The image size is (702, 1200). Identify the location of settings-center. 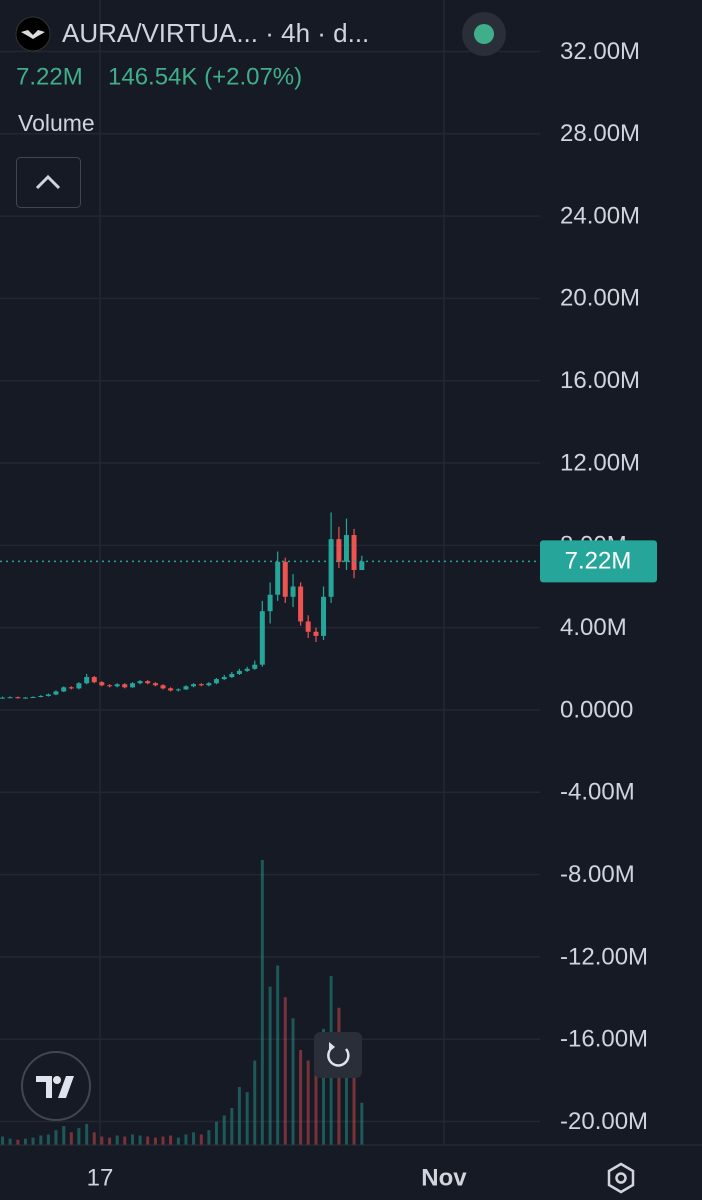
(621, 1178).